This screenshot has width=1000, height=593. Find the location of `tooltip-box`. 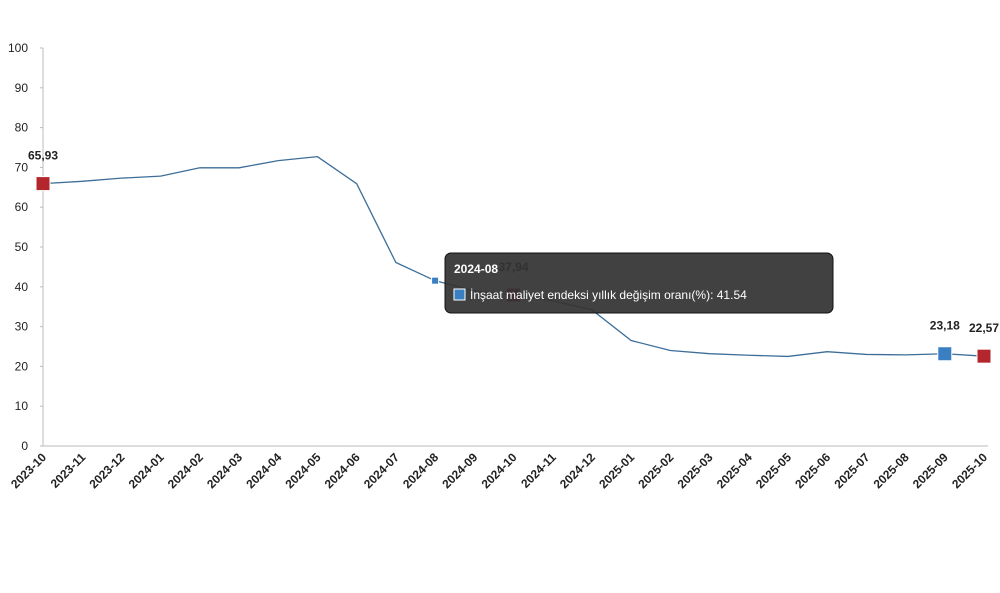

tooltip-box is located at coordinates (639, 283).